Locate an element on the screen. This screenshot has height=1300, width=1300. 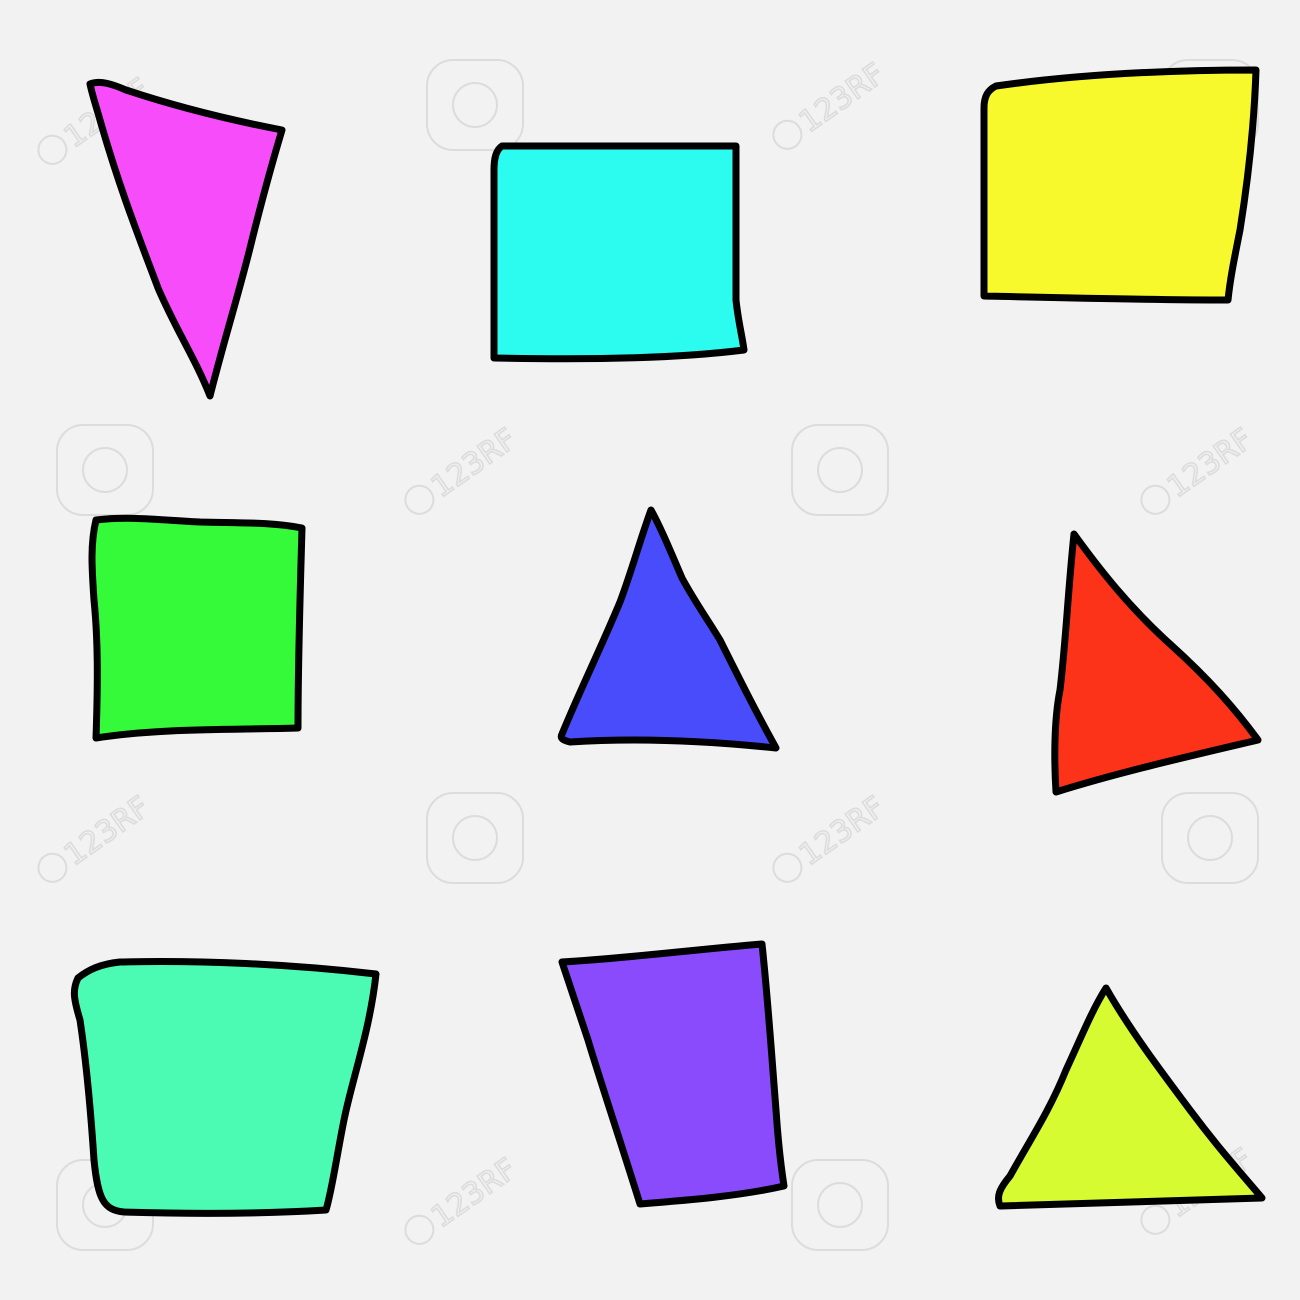
purple-trapezoid is located at coordinates (673, 1074).